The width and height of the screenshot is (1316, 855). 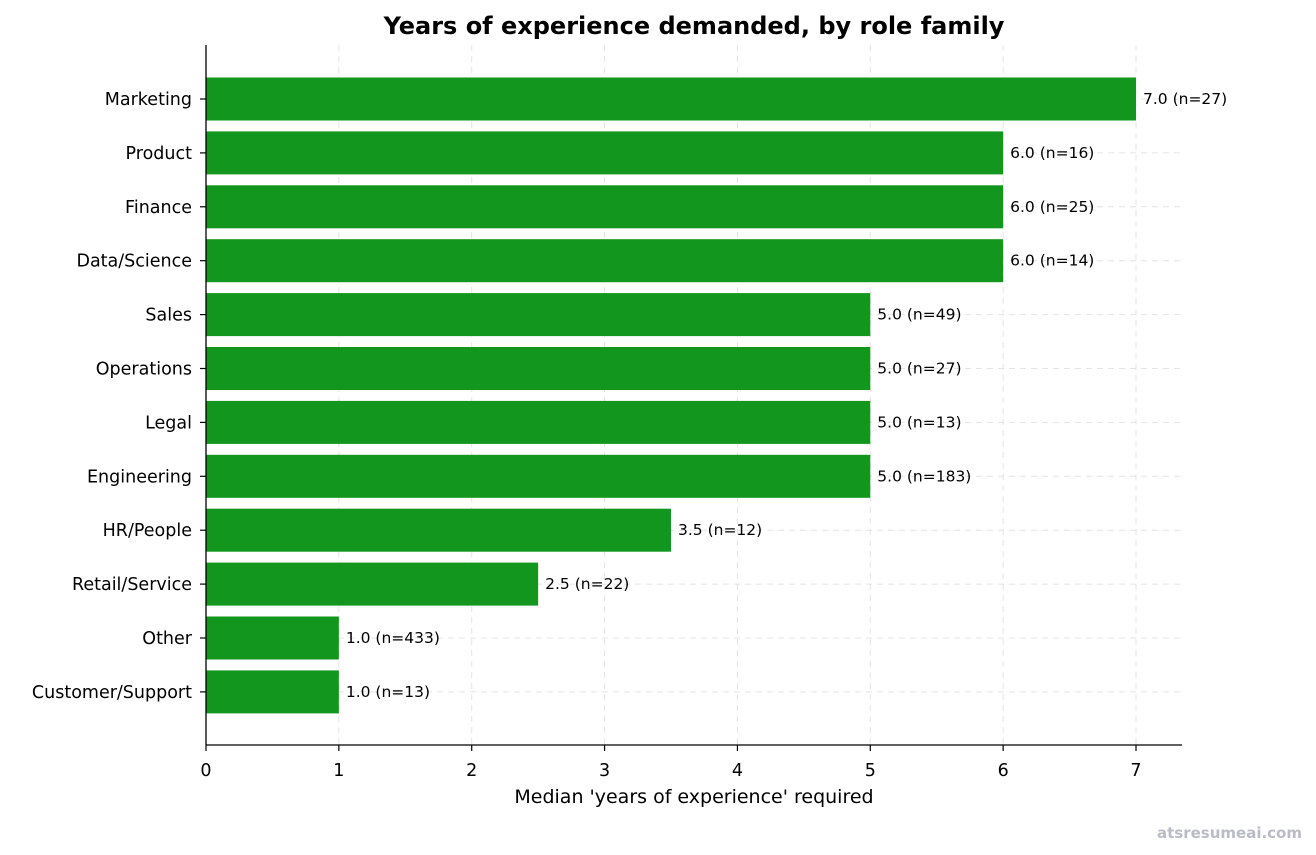 I want to click on x-tick-label: 3, so click(x=604, y=771).